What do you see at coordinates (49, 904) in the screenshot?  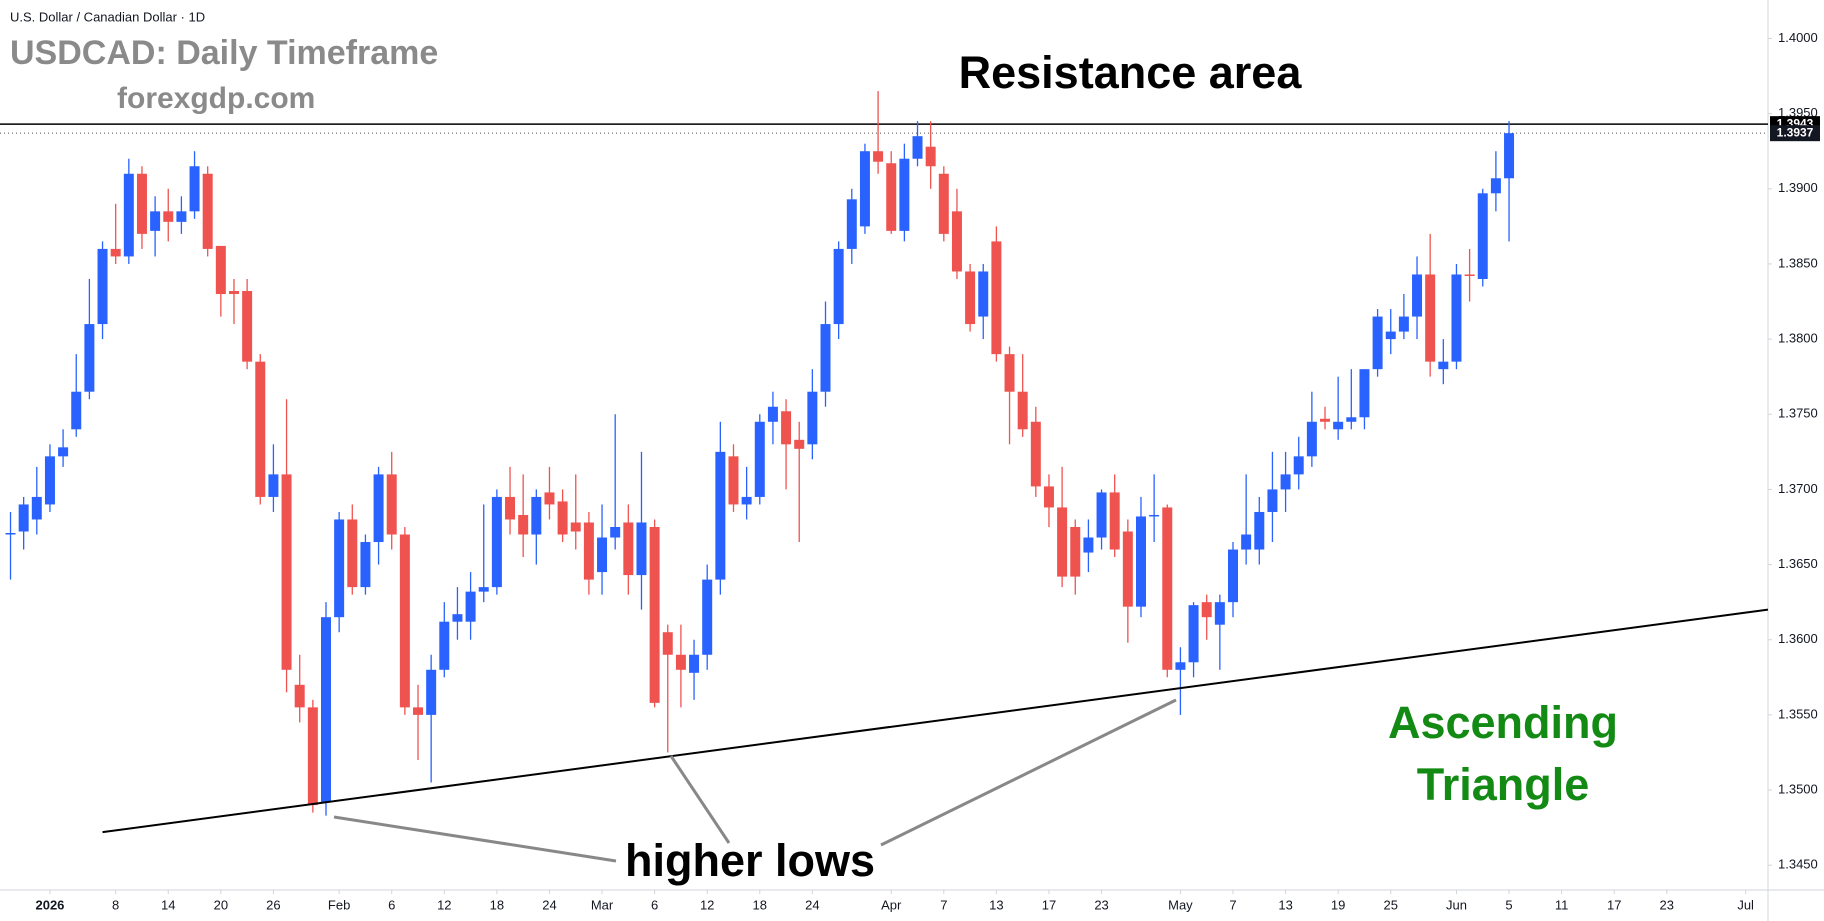 I see `x-tick-label: 2026` at bounding box center [49, 904].